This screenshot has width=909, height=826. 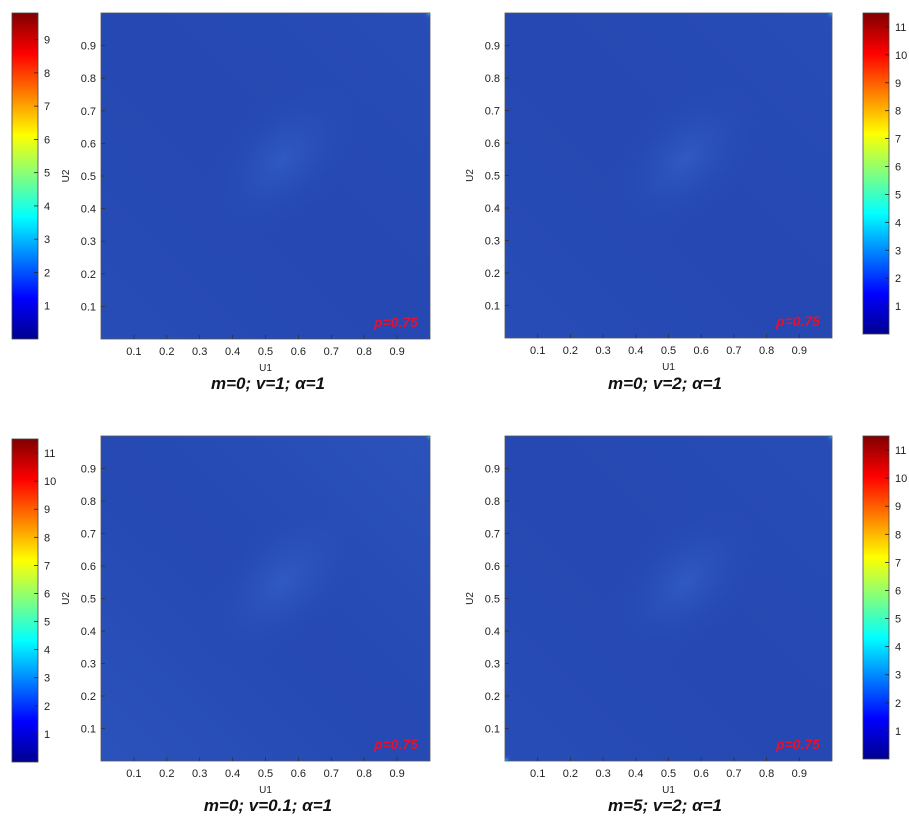 I want to click on x-tick-label: 0.9, so click(x=799, y=351).